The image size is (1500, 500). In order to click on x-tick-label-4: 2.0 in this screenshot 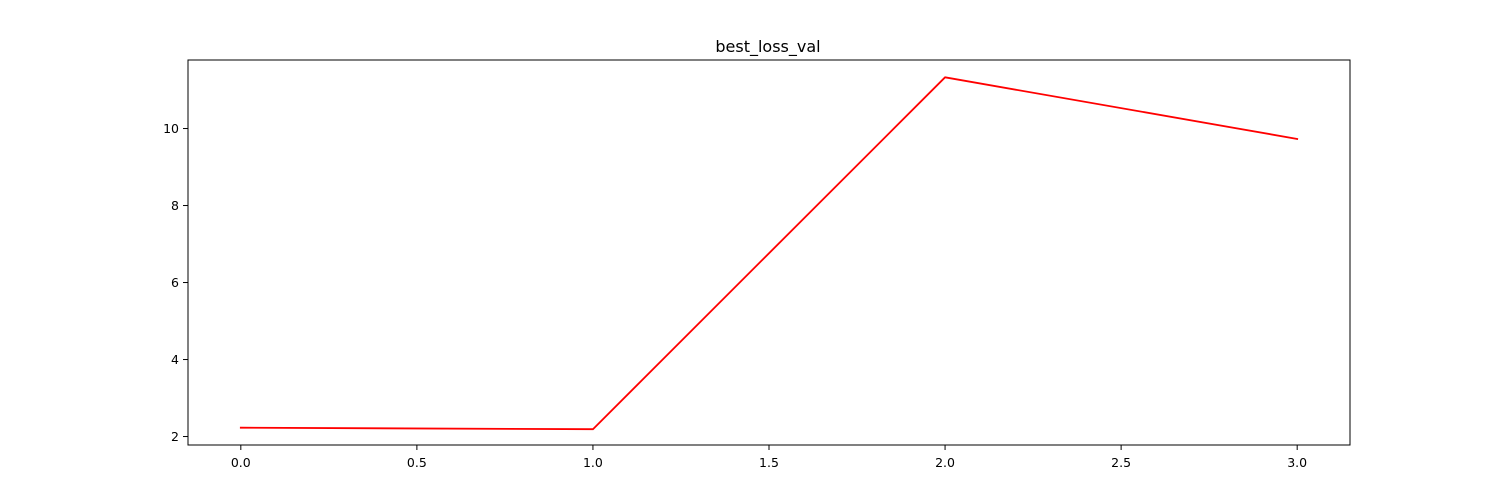, I will do `click(945, 462)`.